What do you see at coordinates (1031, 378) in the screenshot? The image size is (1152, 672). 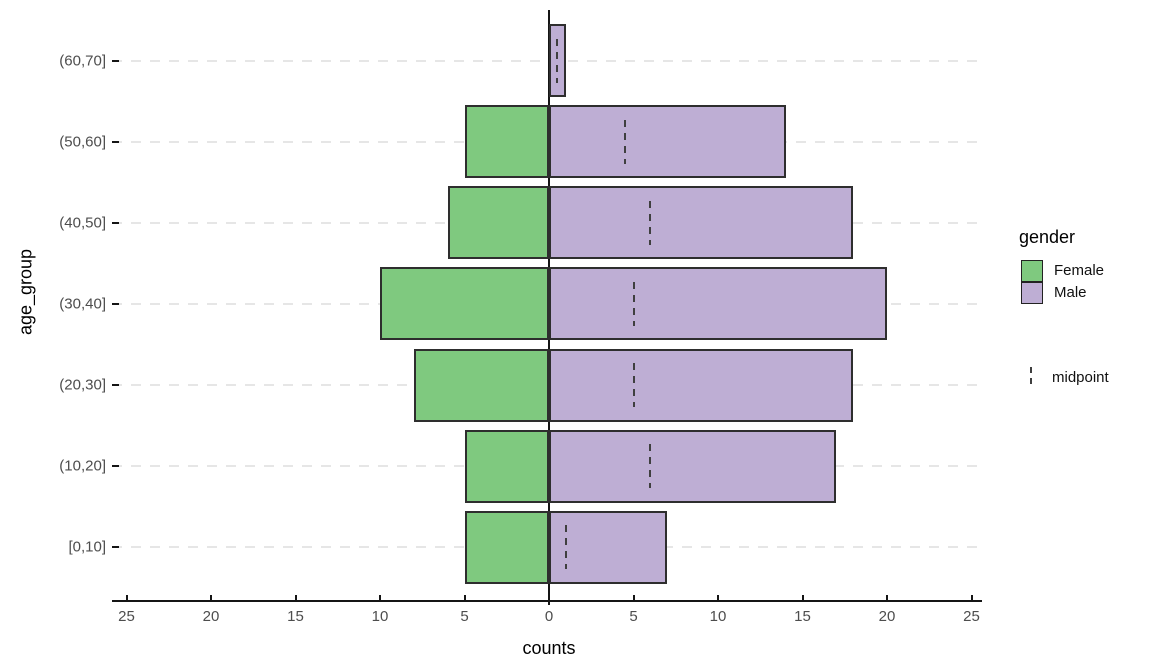 I see `midpoint-dash-icon` at bounding box center [1031, 378].